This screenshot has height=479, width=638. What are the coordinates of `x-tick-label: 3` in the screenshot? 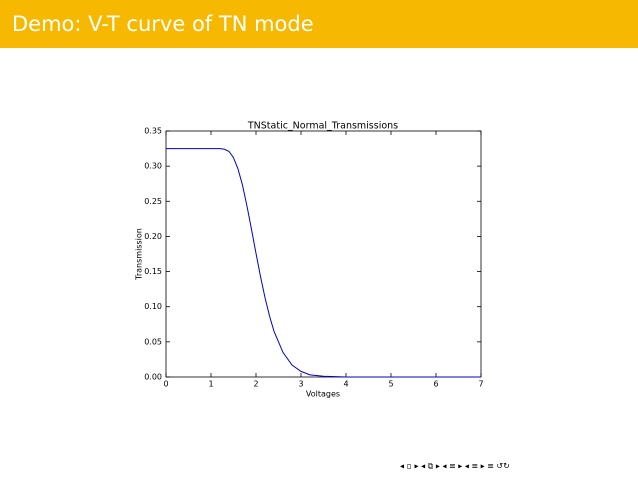 It's located at (300, 384).